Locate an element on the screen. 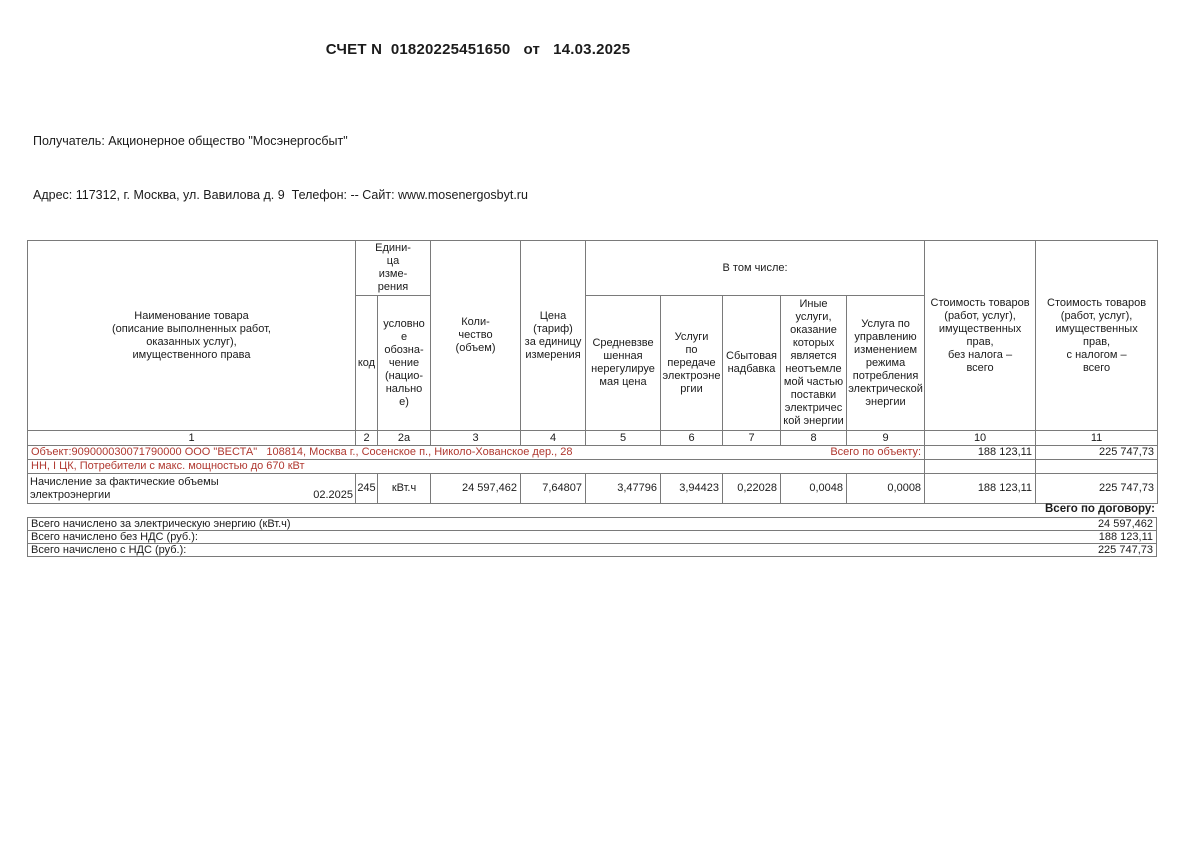 This screenshot has width=1200, height=849. charge-sales-markup: 0,22028 is located at coordinates (752, 488).